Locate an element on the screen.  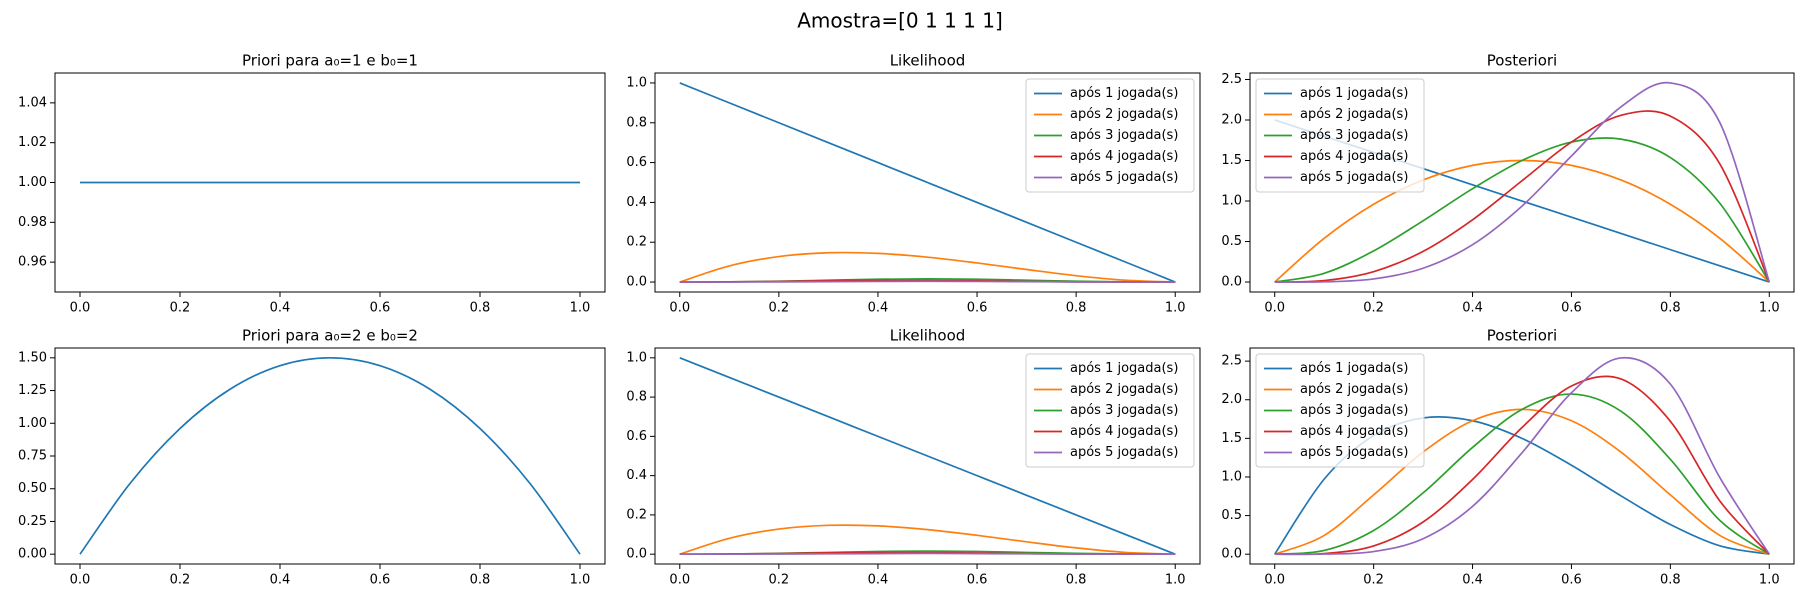
subplot-title: Likelihood is located at coordinates (928, 61).